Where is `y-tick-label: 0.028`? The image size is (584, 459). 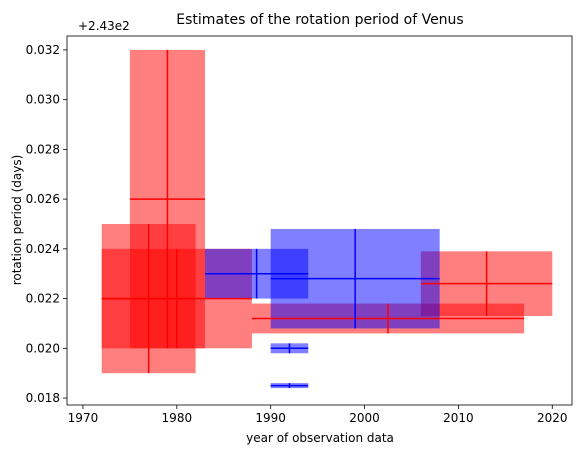
y-tick-label: 0.028 is located at coordinates (43, 149).